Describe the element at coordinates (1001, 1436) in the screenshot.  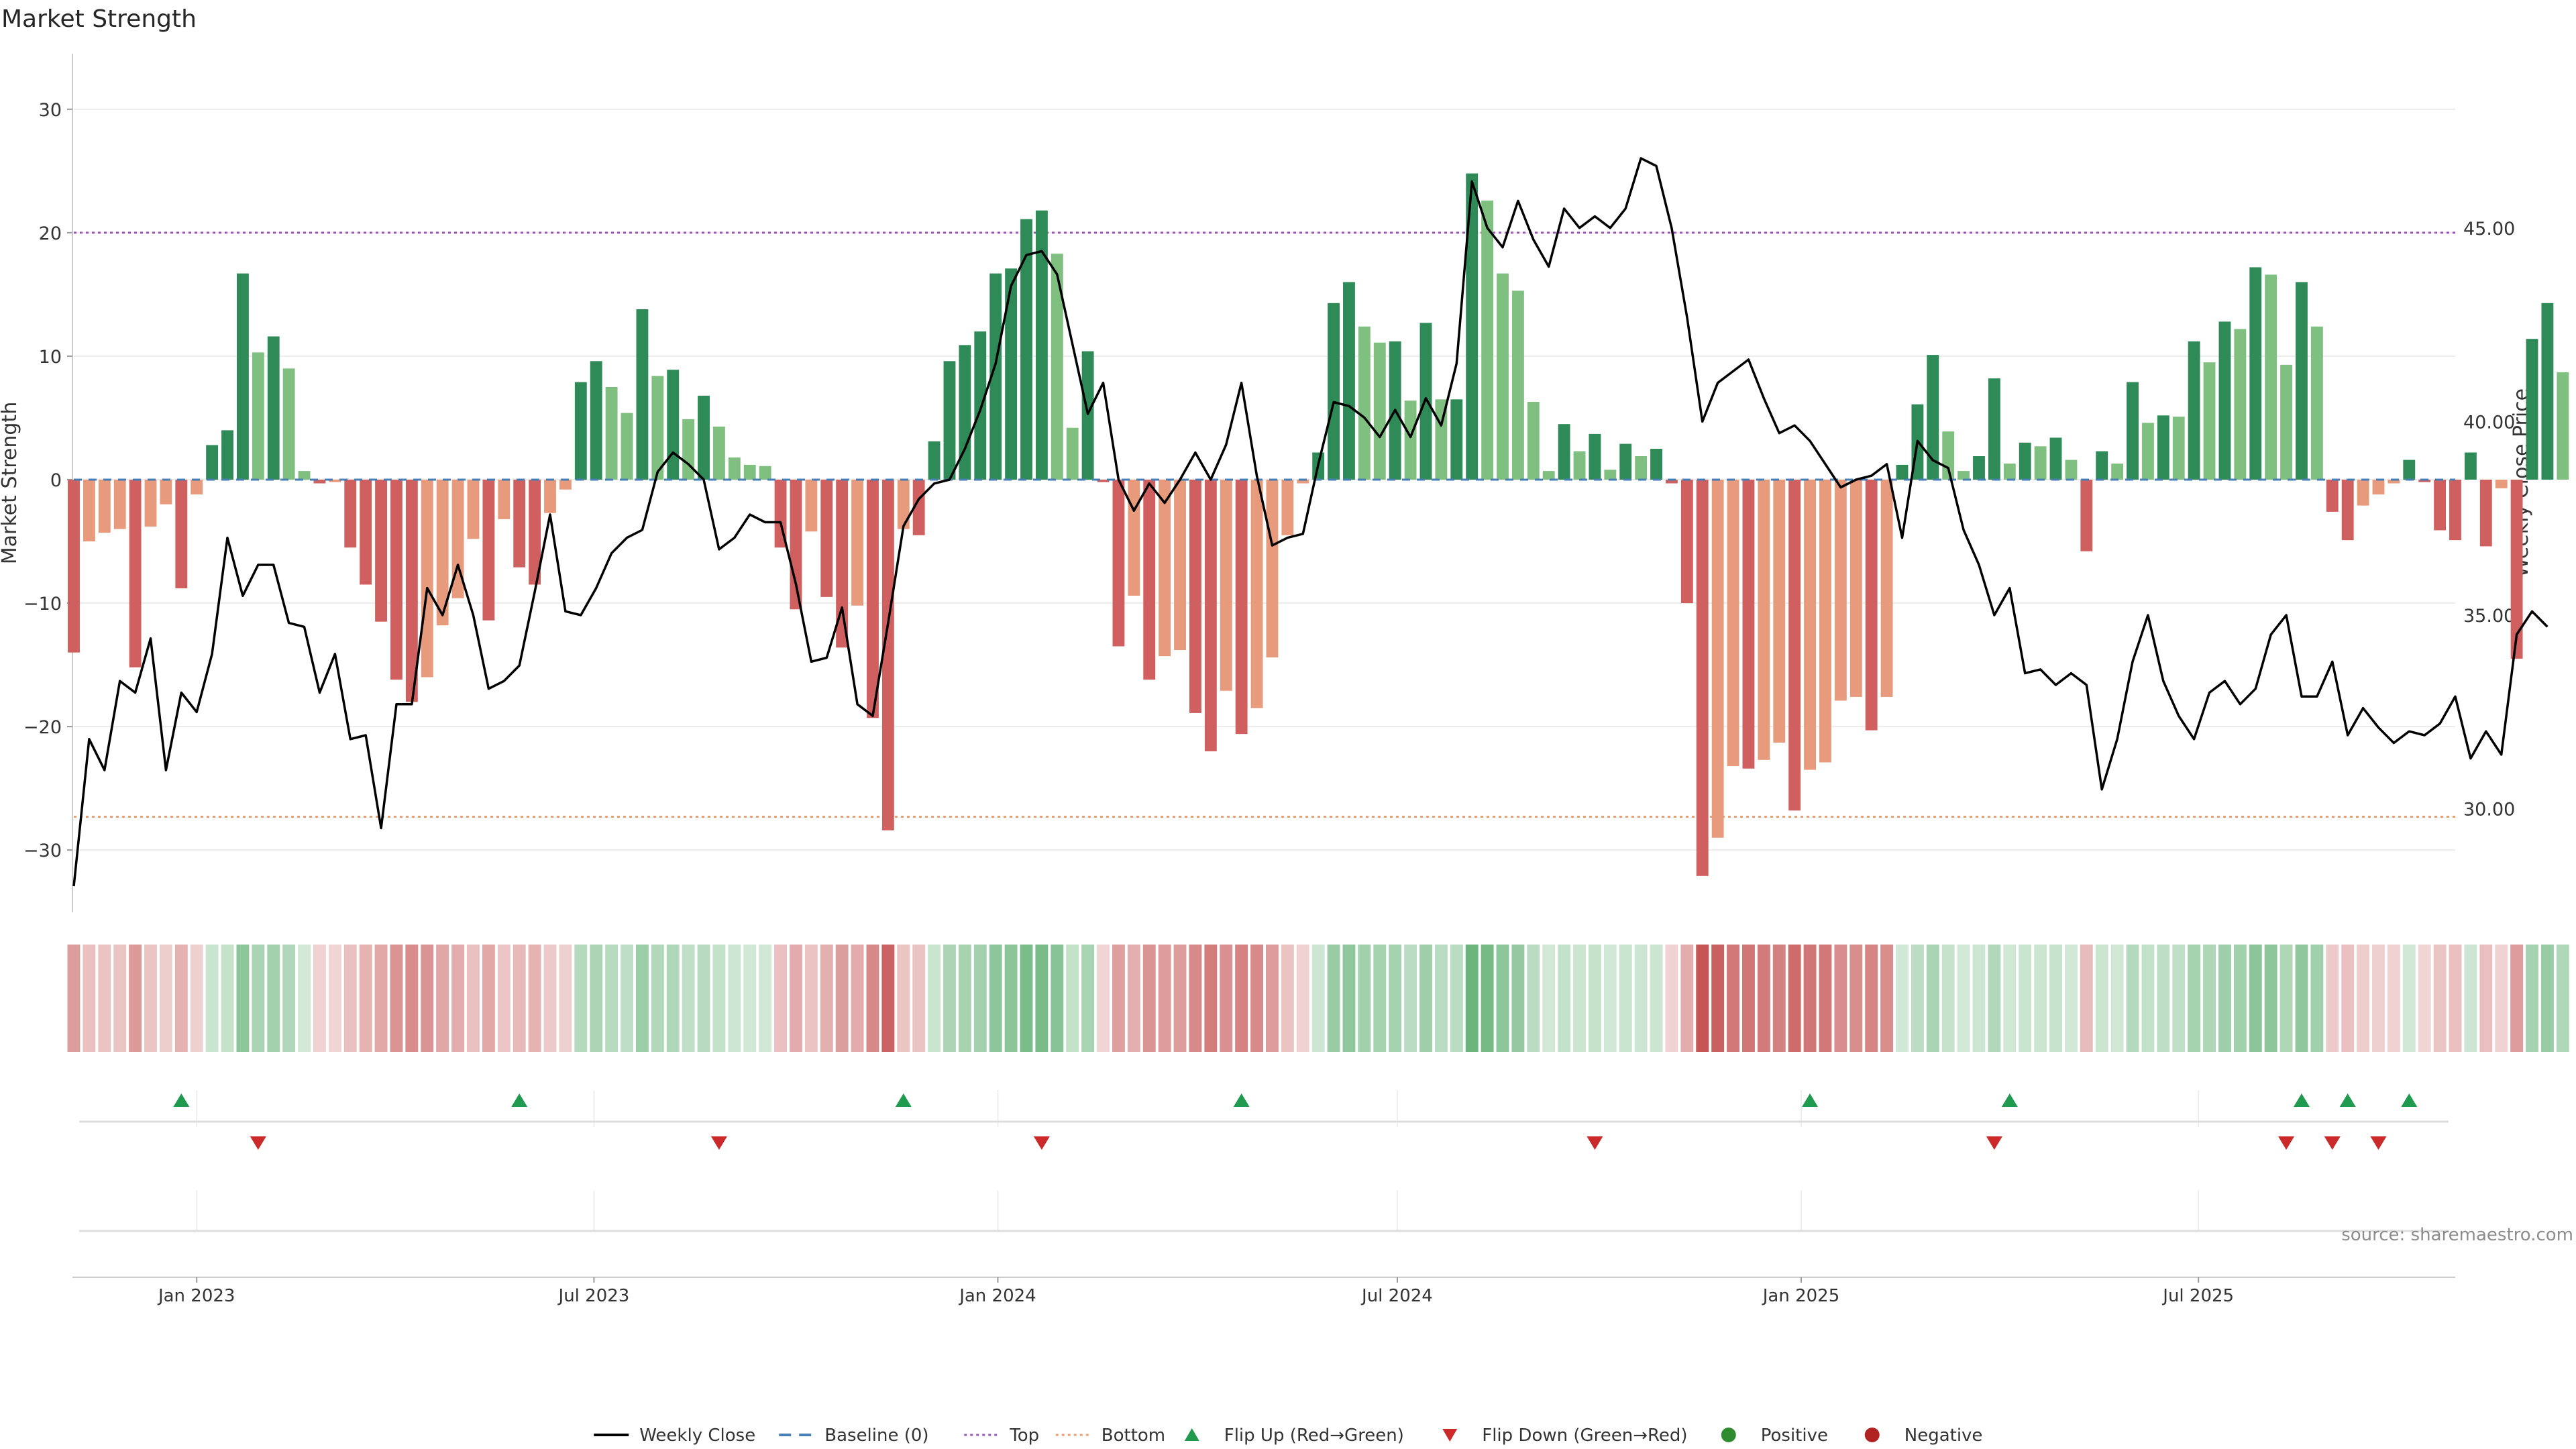
I see `legend-item: Top` at that location.